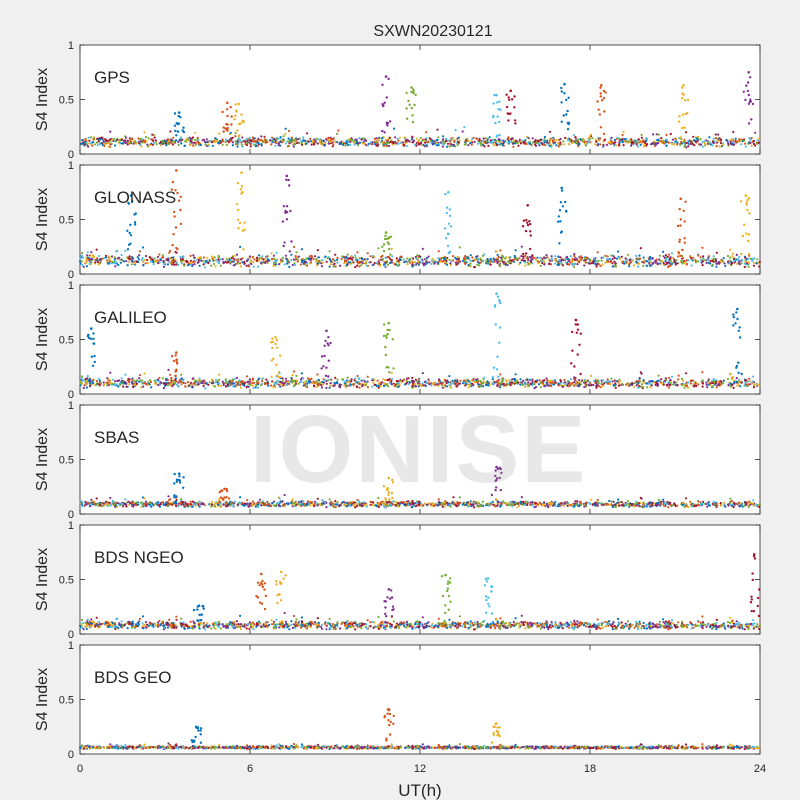 The image size is (800, 800). I want to click on y-axis-label: S4 Index, so click(42, 339).